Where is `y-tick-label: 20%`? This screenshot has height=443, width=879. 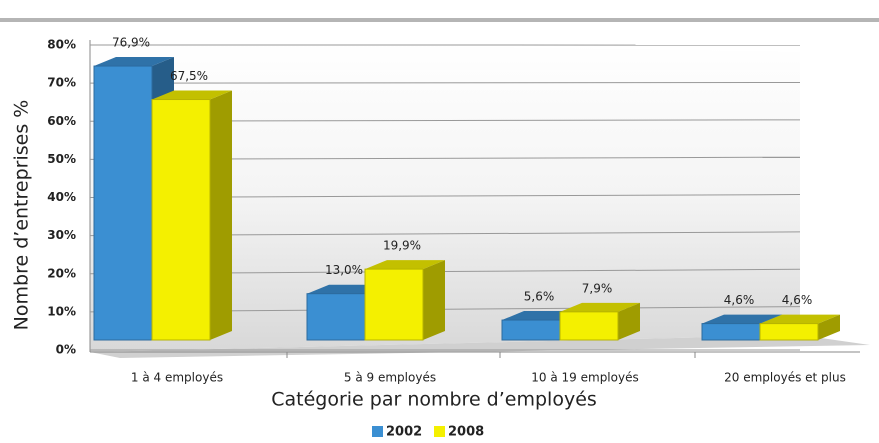 y-tick-label: 20% is located at coordinates (61, 273).